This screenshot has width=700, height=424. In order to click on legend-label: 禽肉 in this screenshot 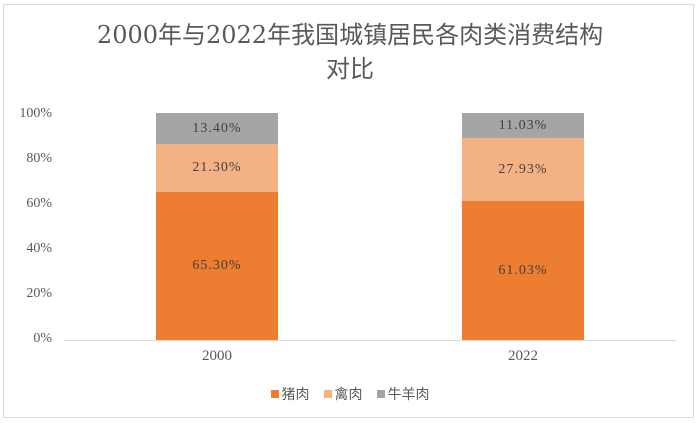, I will do `click(348, 395)`.